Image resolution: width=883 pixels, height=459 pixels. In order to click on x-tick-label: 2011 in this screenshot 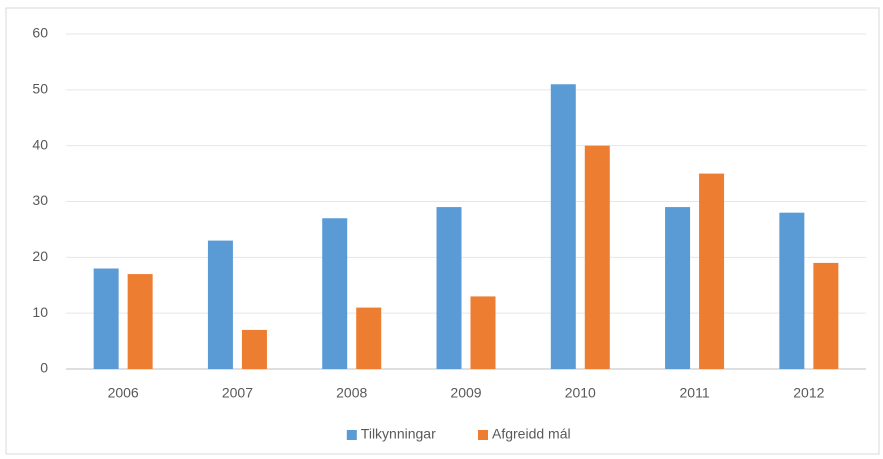, I will do `click(695, 393)`.